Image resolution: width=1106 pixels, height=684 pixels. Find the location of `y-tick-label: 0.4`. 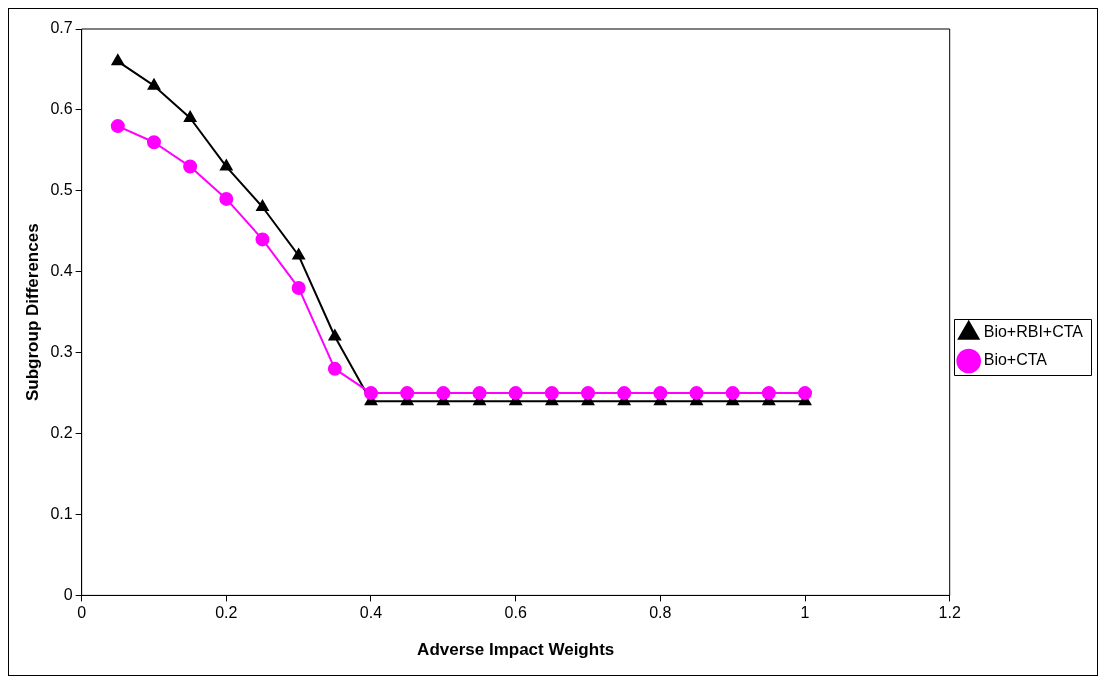

y-tick-label: 0.4 is located at coordinates (61, 271).